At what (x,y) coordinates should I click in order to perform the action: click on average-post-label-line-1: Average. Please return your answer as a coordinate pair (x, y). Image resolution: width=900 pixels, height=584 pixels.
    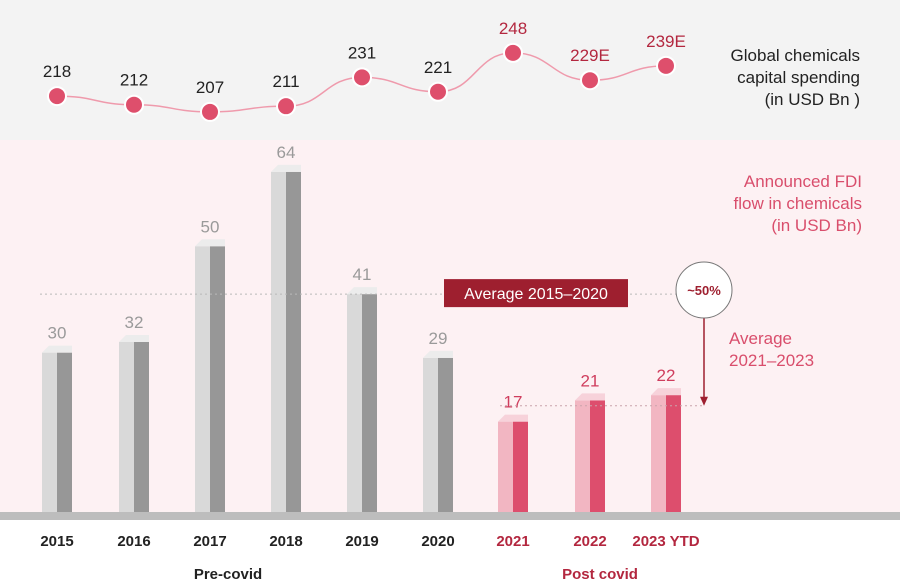
    Looking at the image, I should click on (760, 338).